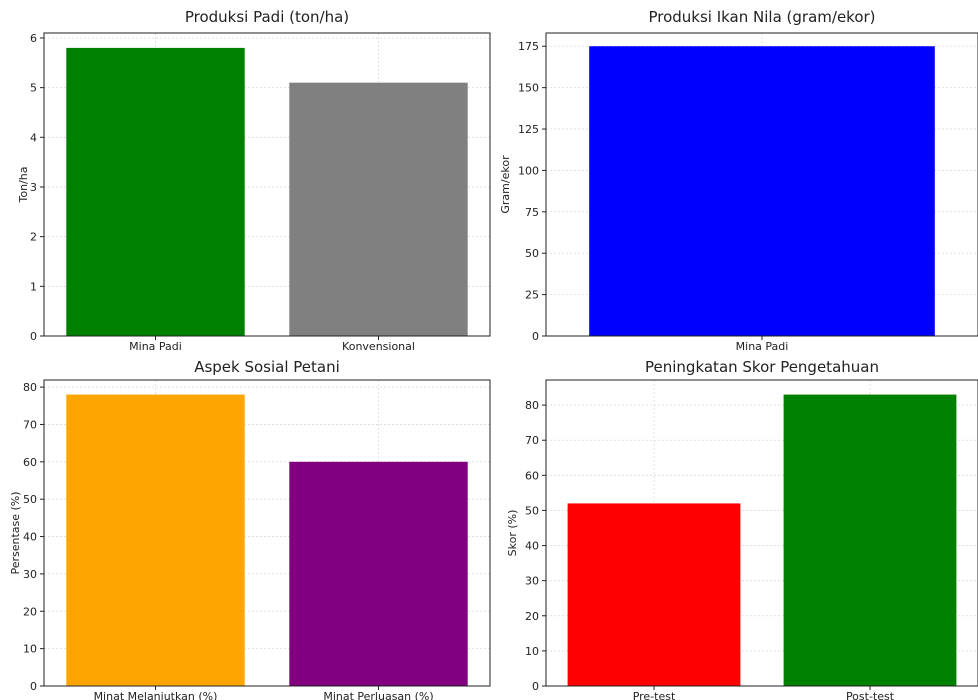  I want to click on chart-title: Produksi Padi (ton/ha), so click(267, 17).